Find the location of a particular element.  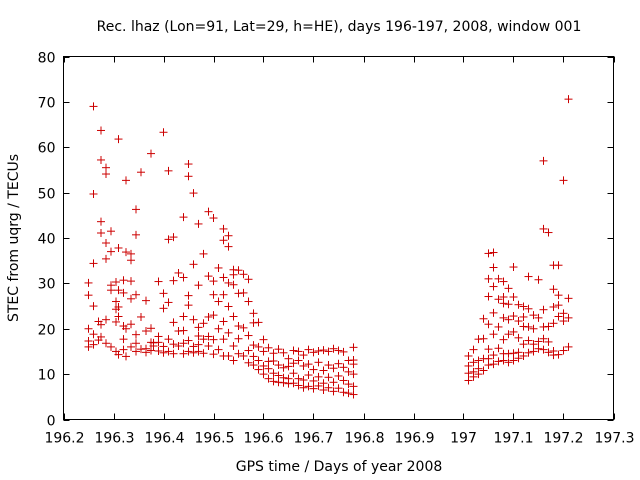

y-tick-label: 20 is located at coordinates (47, 331).